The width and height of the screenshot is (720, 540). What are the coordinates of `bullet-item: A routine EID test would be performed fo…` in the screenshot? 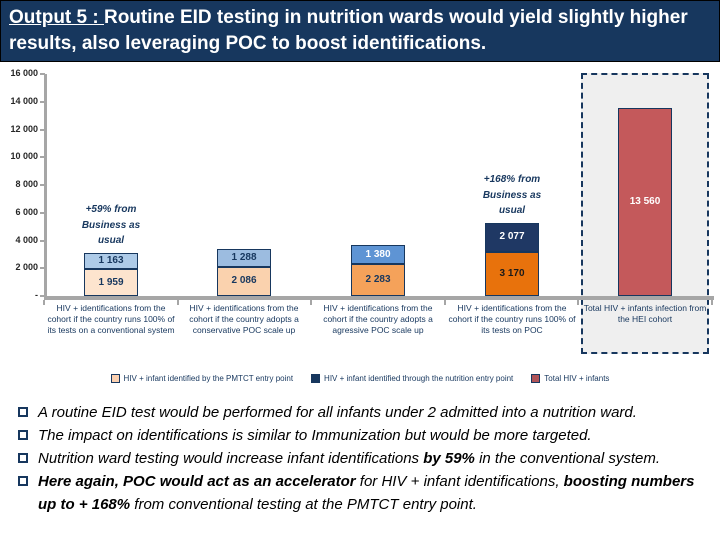 It's located at (365, 412).